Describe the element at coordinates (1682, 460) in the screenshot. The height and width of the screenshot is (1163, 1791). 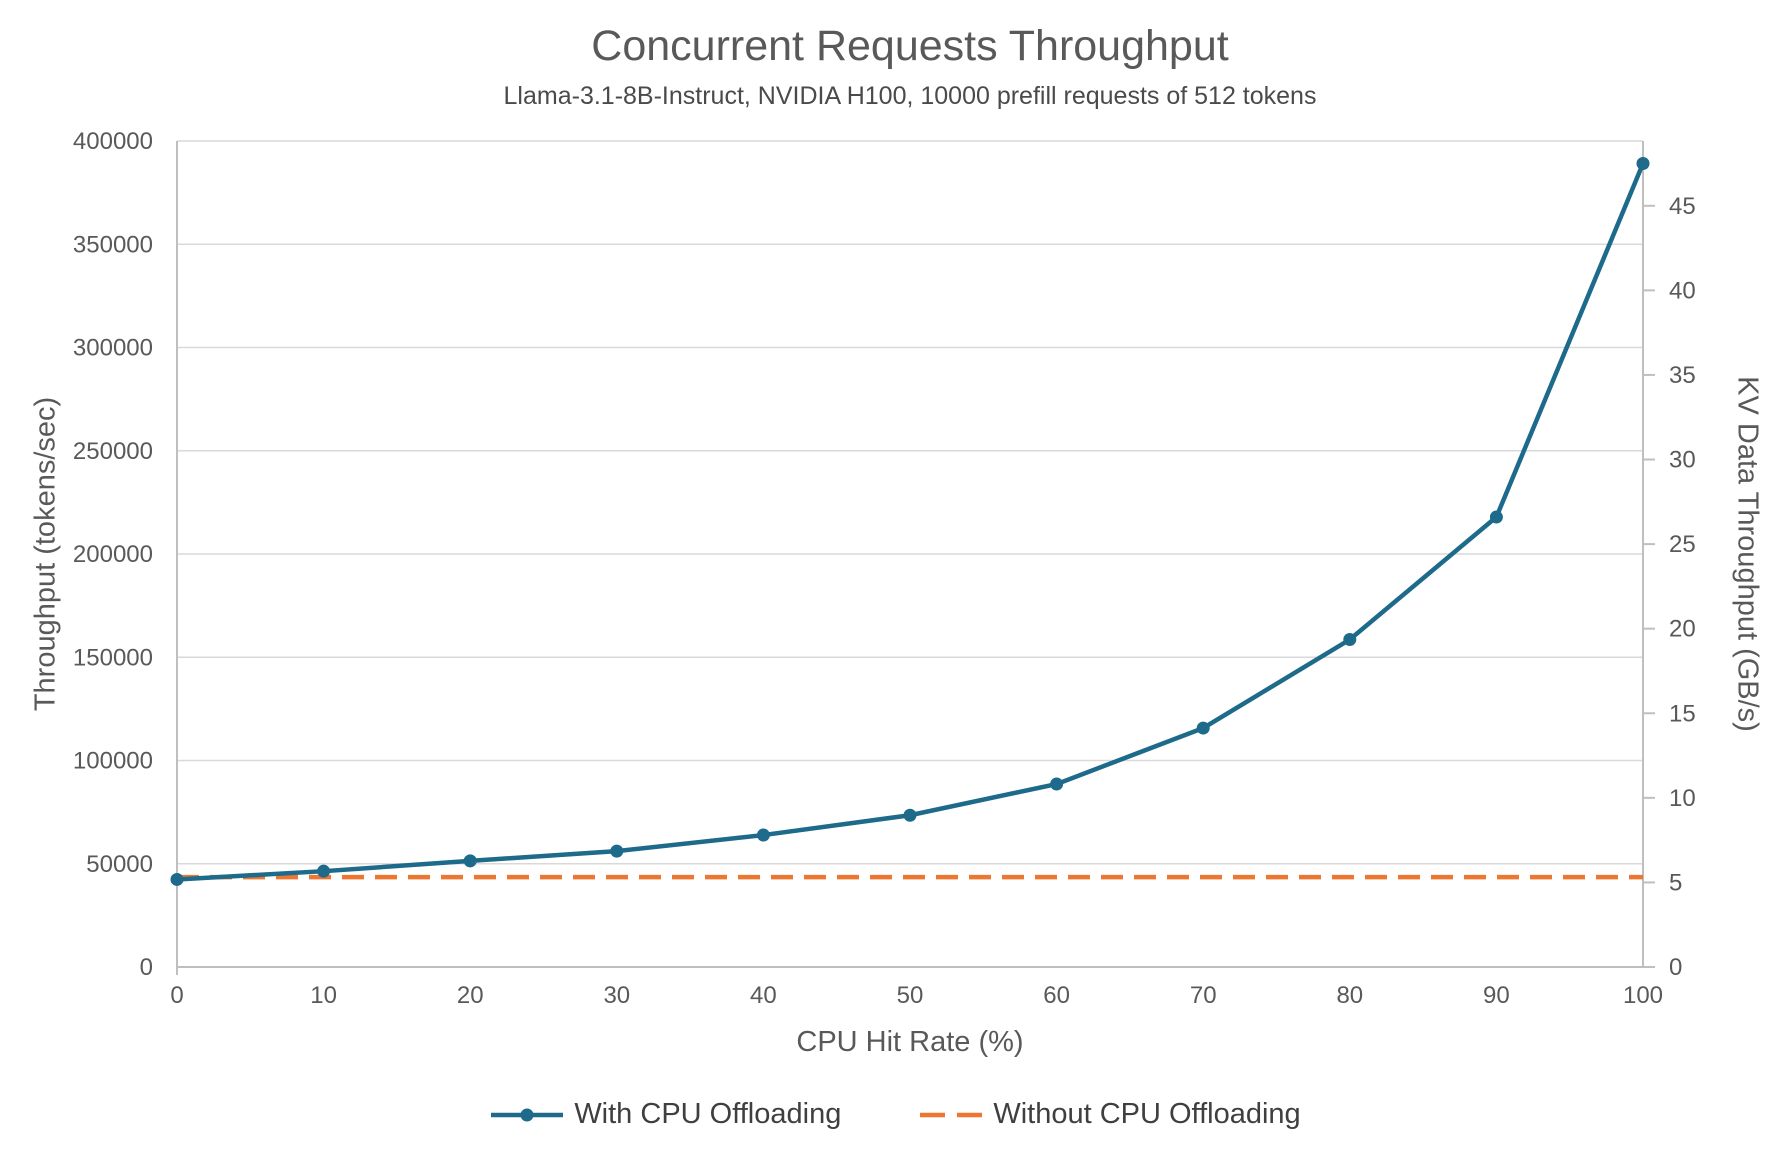
I see `right-y-tick-label: 30` at that location.